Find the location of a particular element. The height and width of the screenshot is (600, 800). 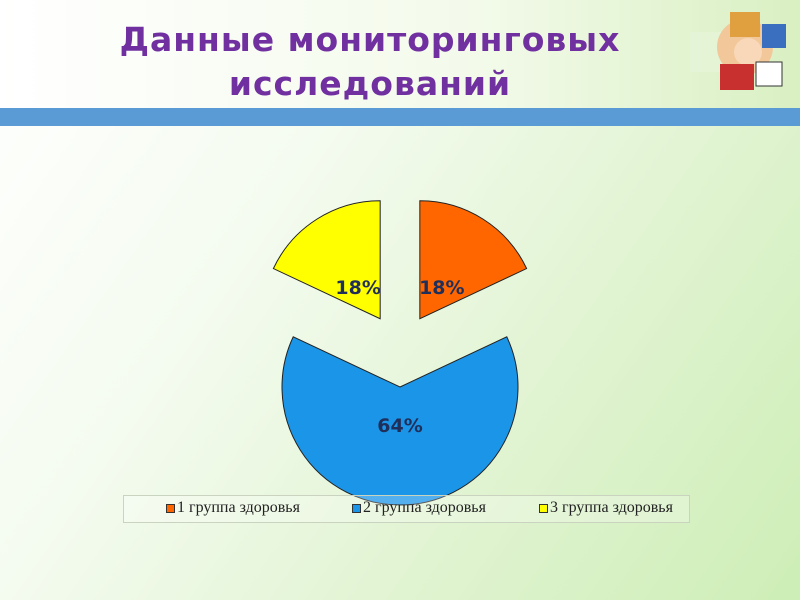

legend-item: 3 группа здоровья is located at coordinates (606, 508).